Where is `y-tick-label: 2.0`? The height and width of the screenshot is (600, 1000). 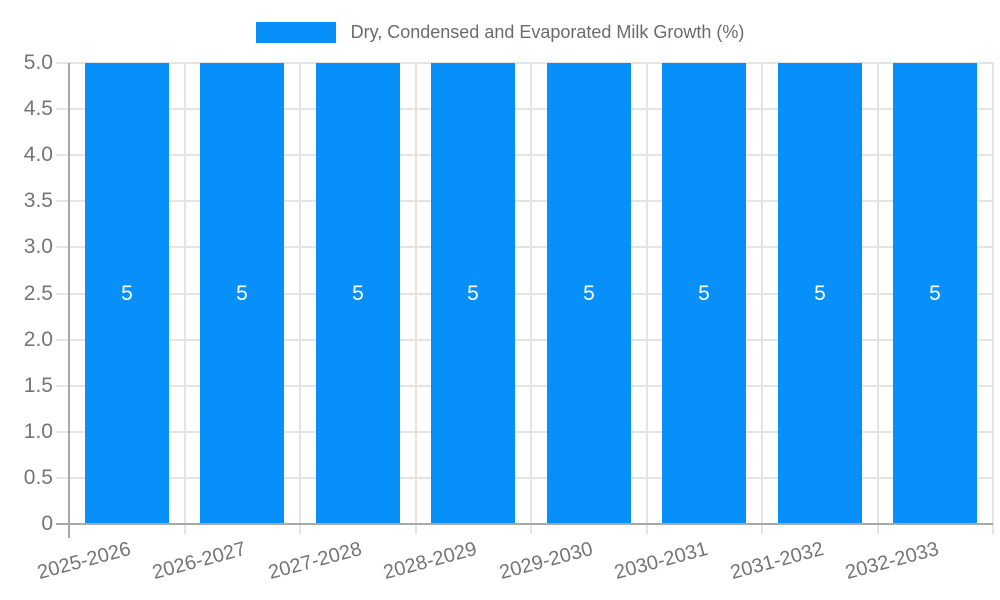
y-tick-label: 2.0 is located at coordinates (38, 339).